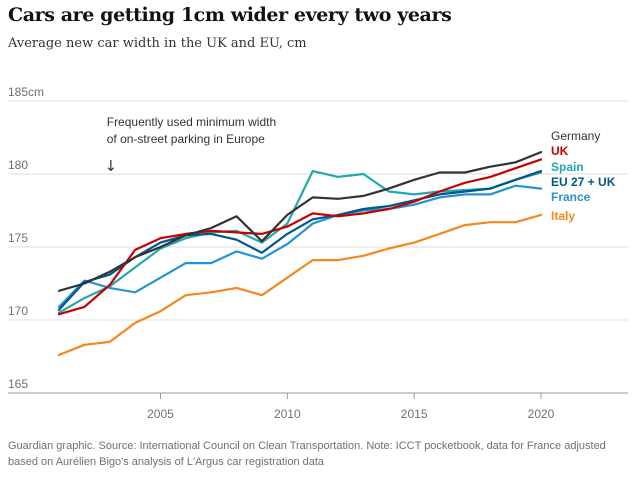 Image resolution: width=636 pixels, height=489 pixels. I want to click on x-tick-label-2010: 2010, so click(287, 414).